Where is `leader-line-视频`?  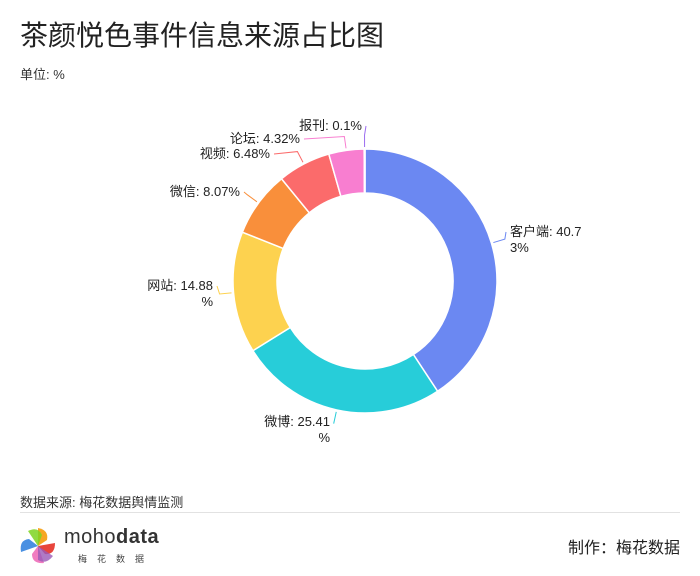 leader-line-视频 is located at coordinates (288, 157).